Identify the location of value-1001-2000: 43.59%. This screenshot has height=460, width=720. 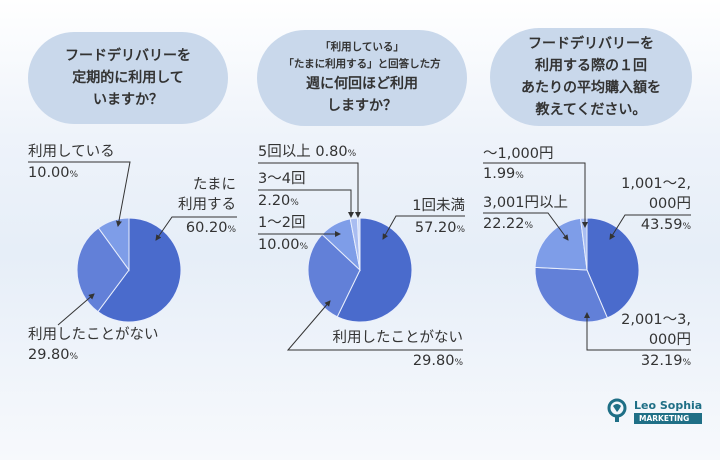
(665, 225).